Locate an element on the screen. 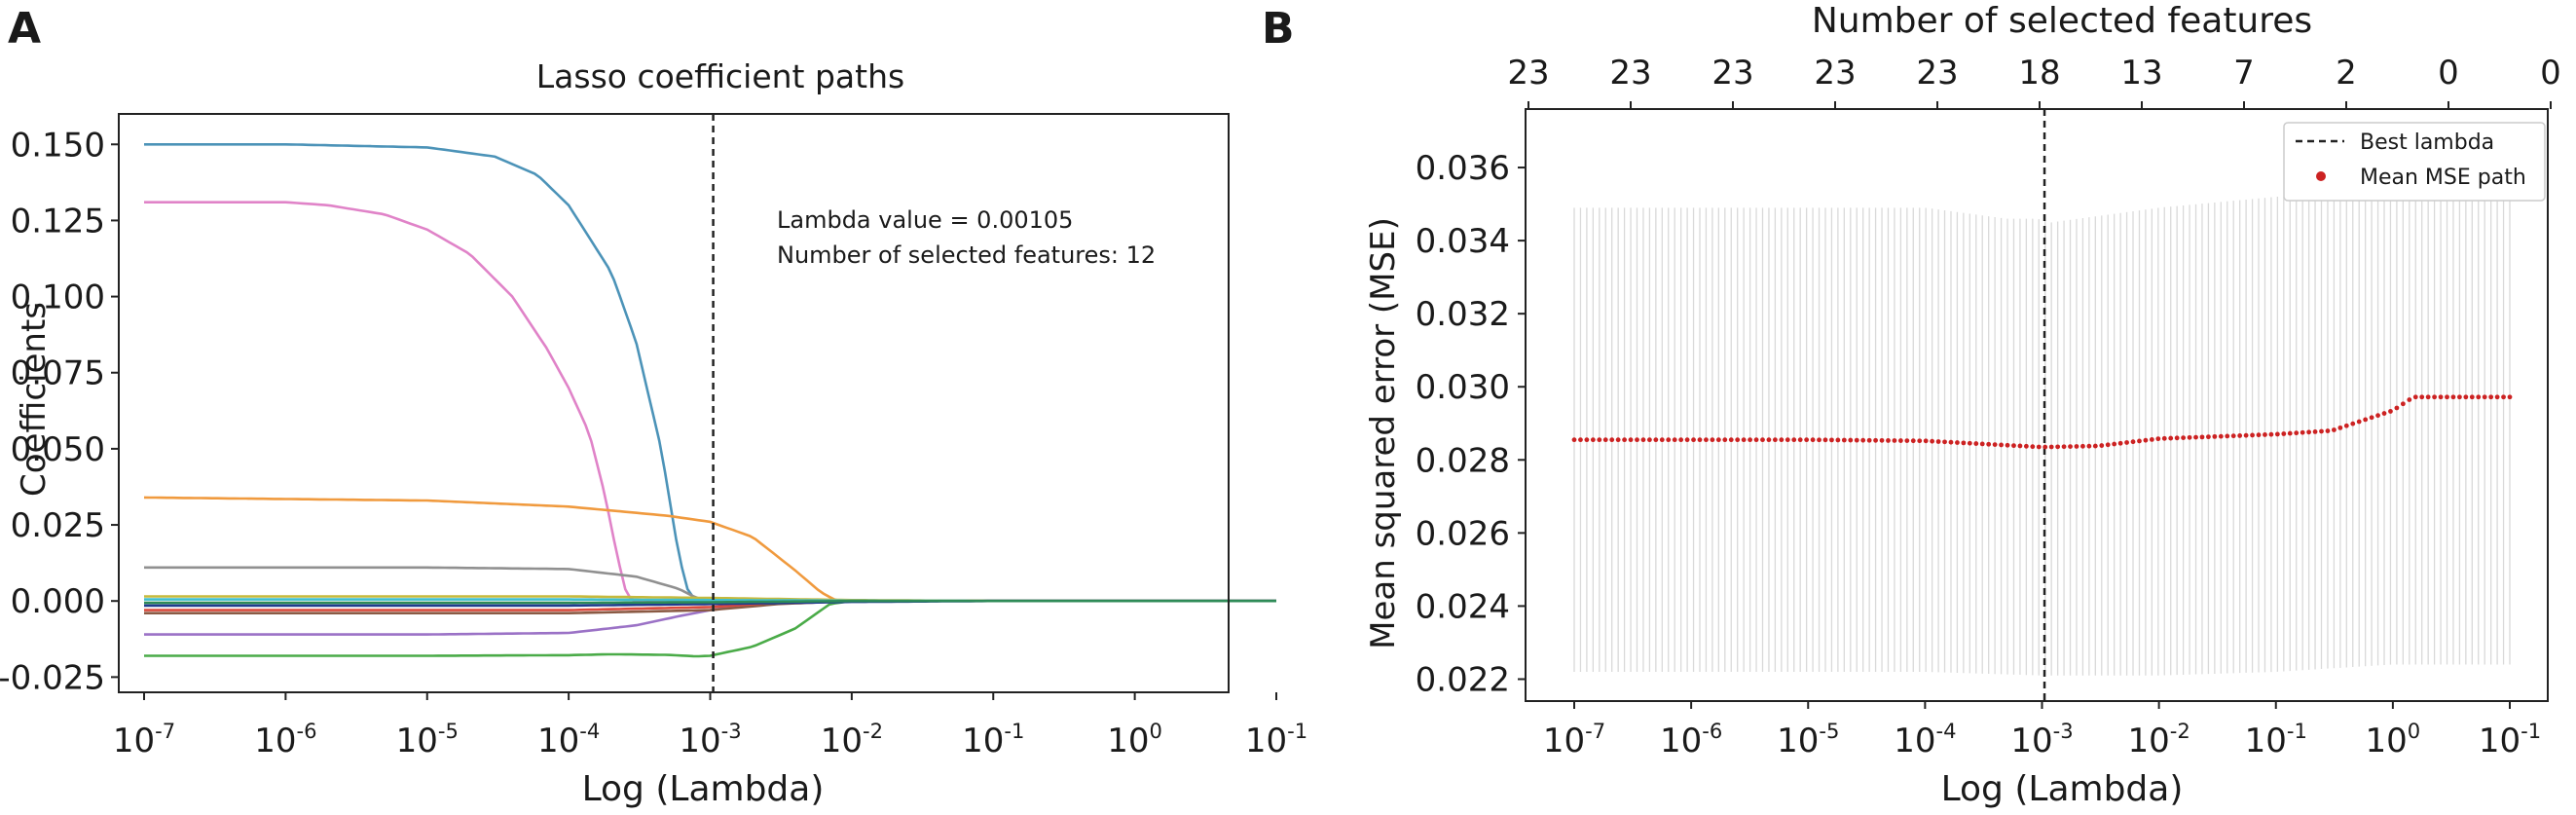 This screenshot has width=2576, height=815. x-tick-label-a-7: 10⁰ is located at coordinates (1134, 739).